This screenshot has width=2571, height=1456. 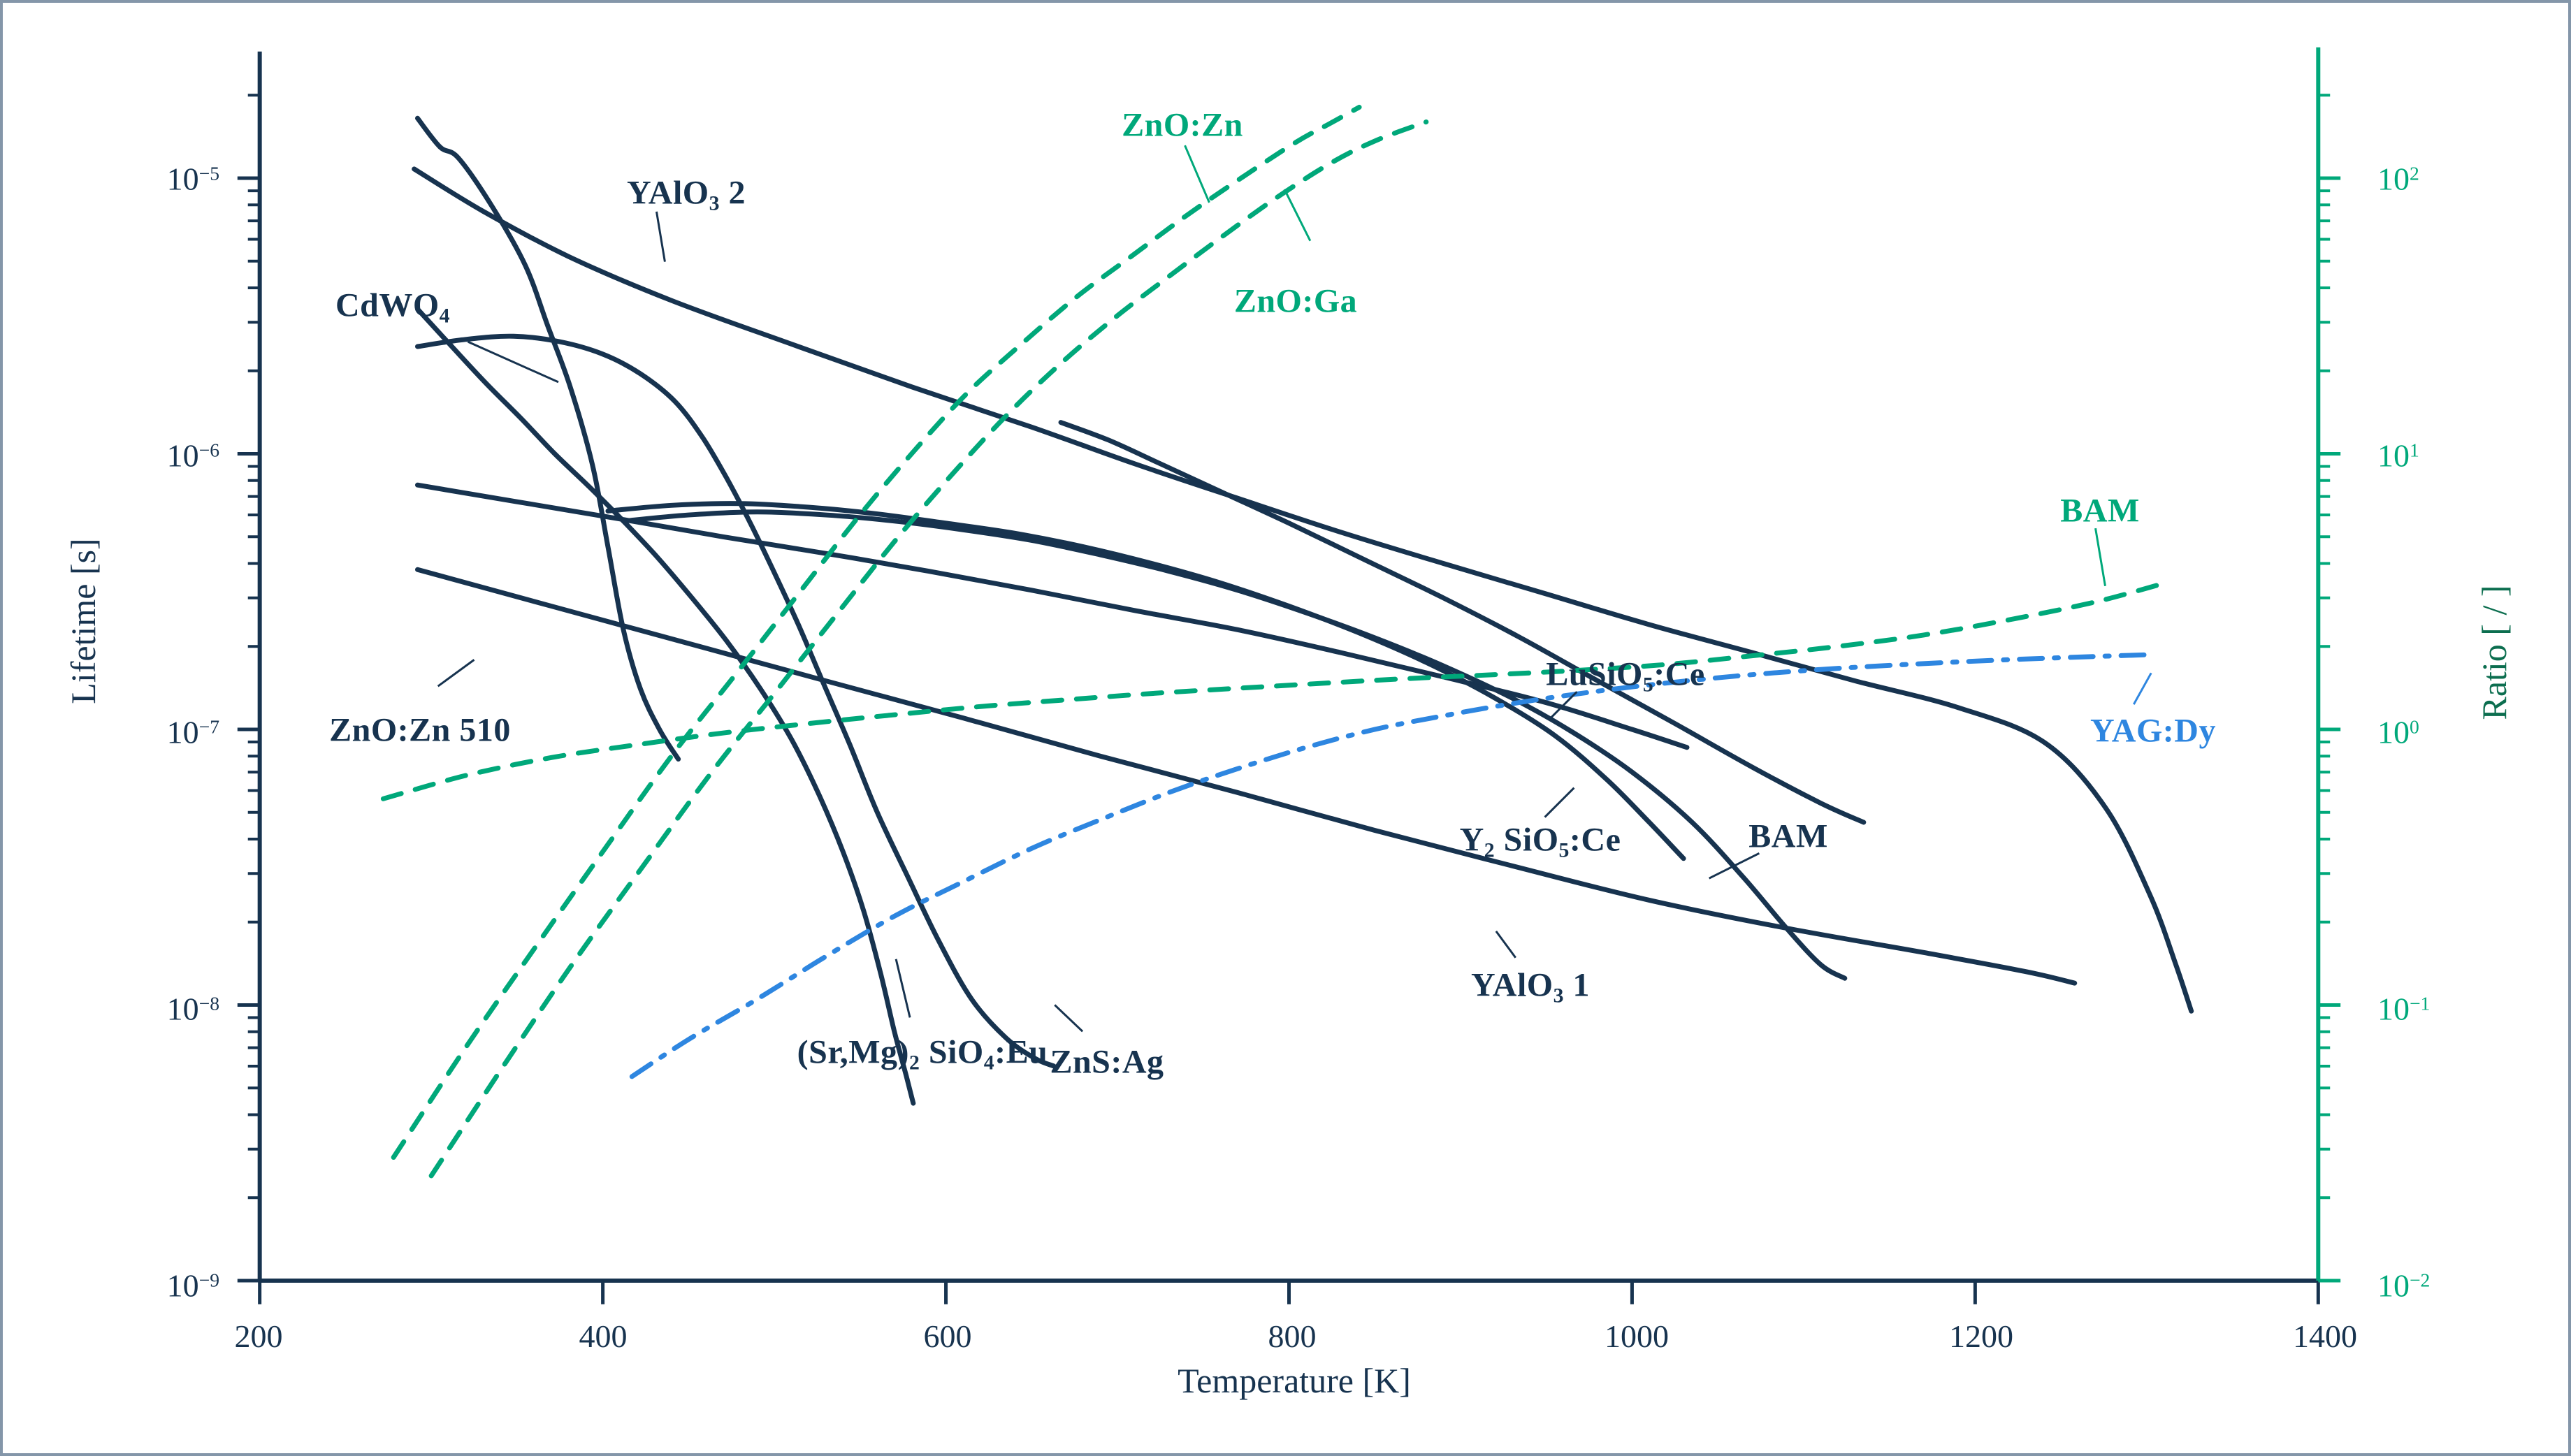 I want to click on y-right-tick-1e-1: 10⁻¹, so click(x=2404, y=1009).